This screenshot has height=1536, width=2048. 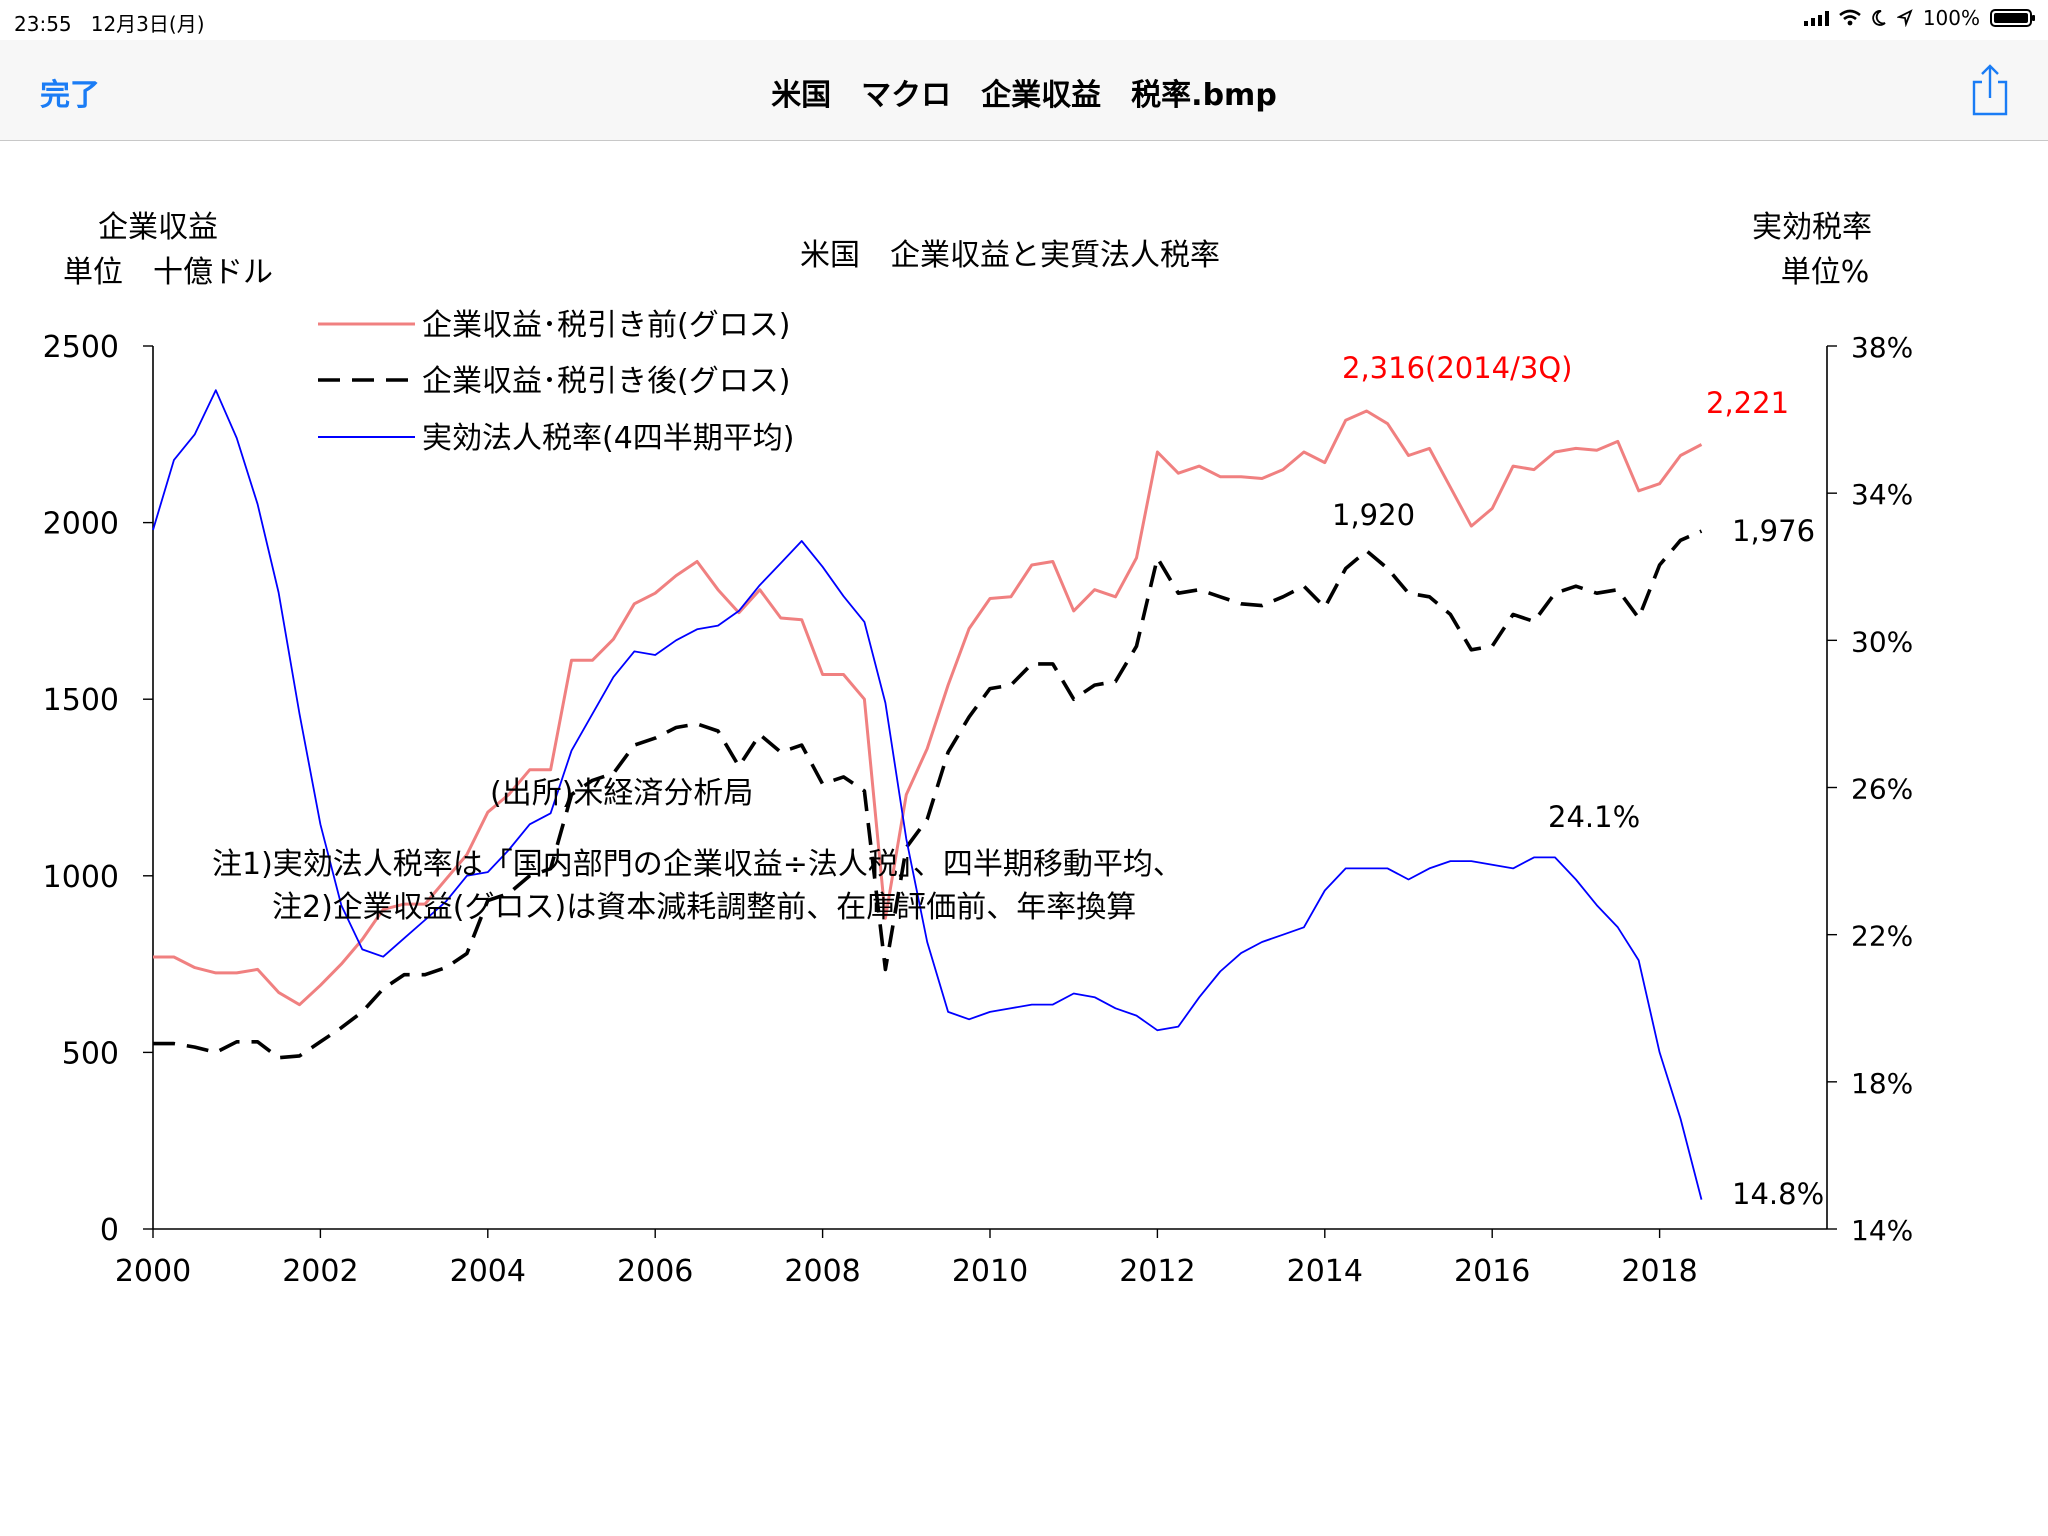 I want to click on right-tick-label: 30%, so click(x=1882, y=641).